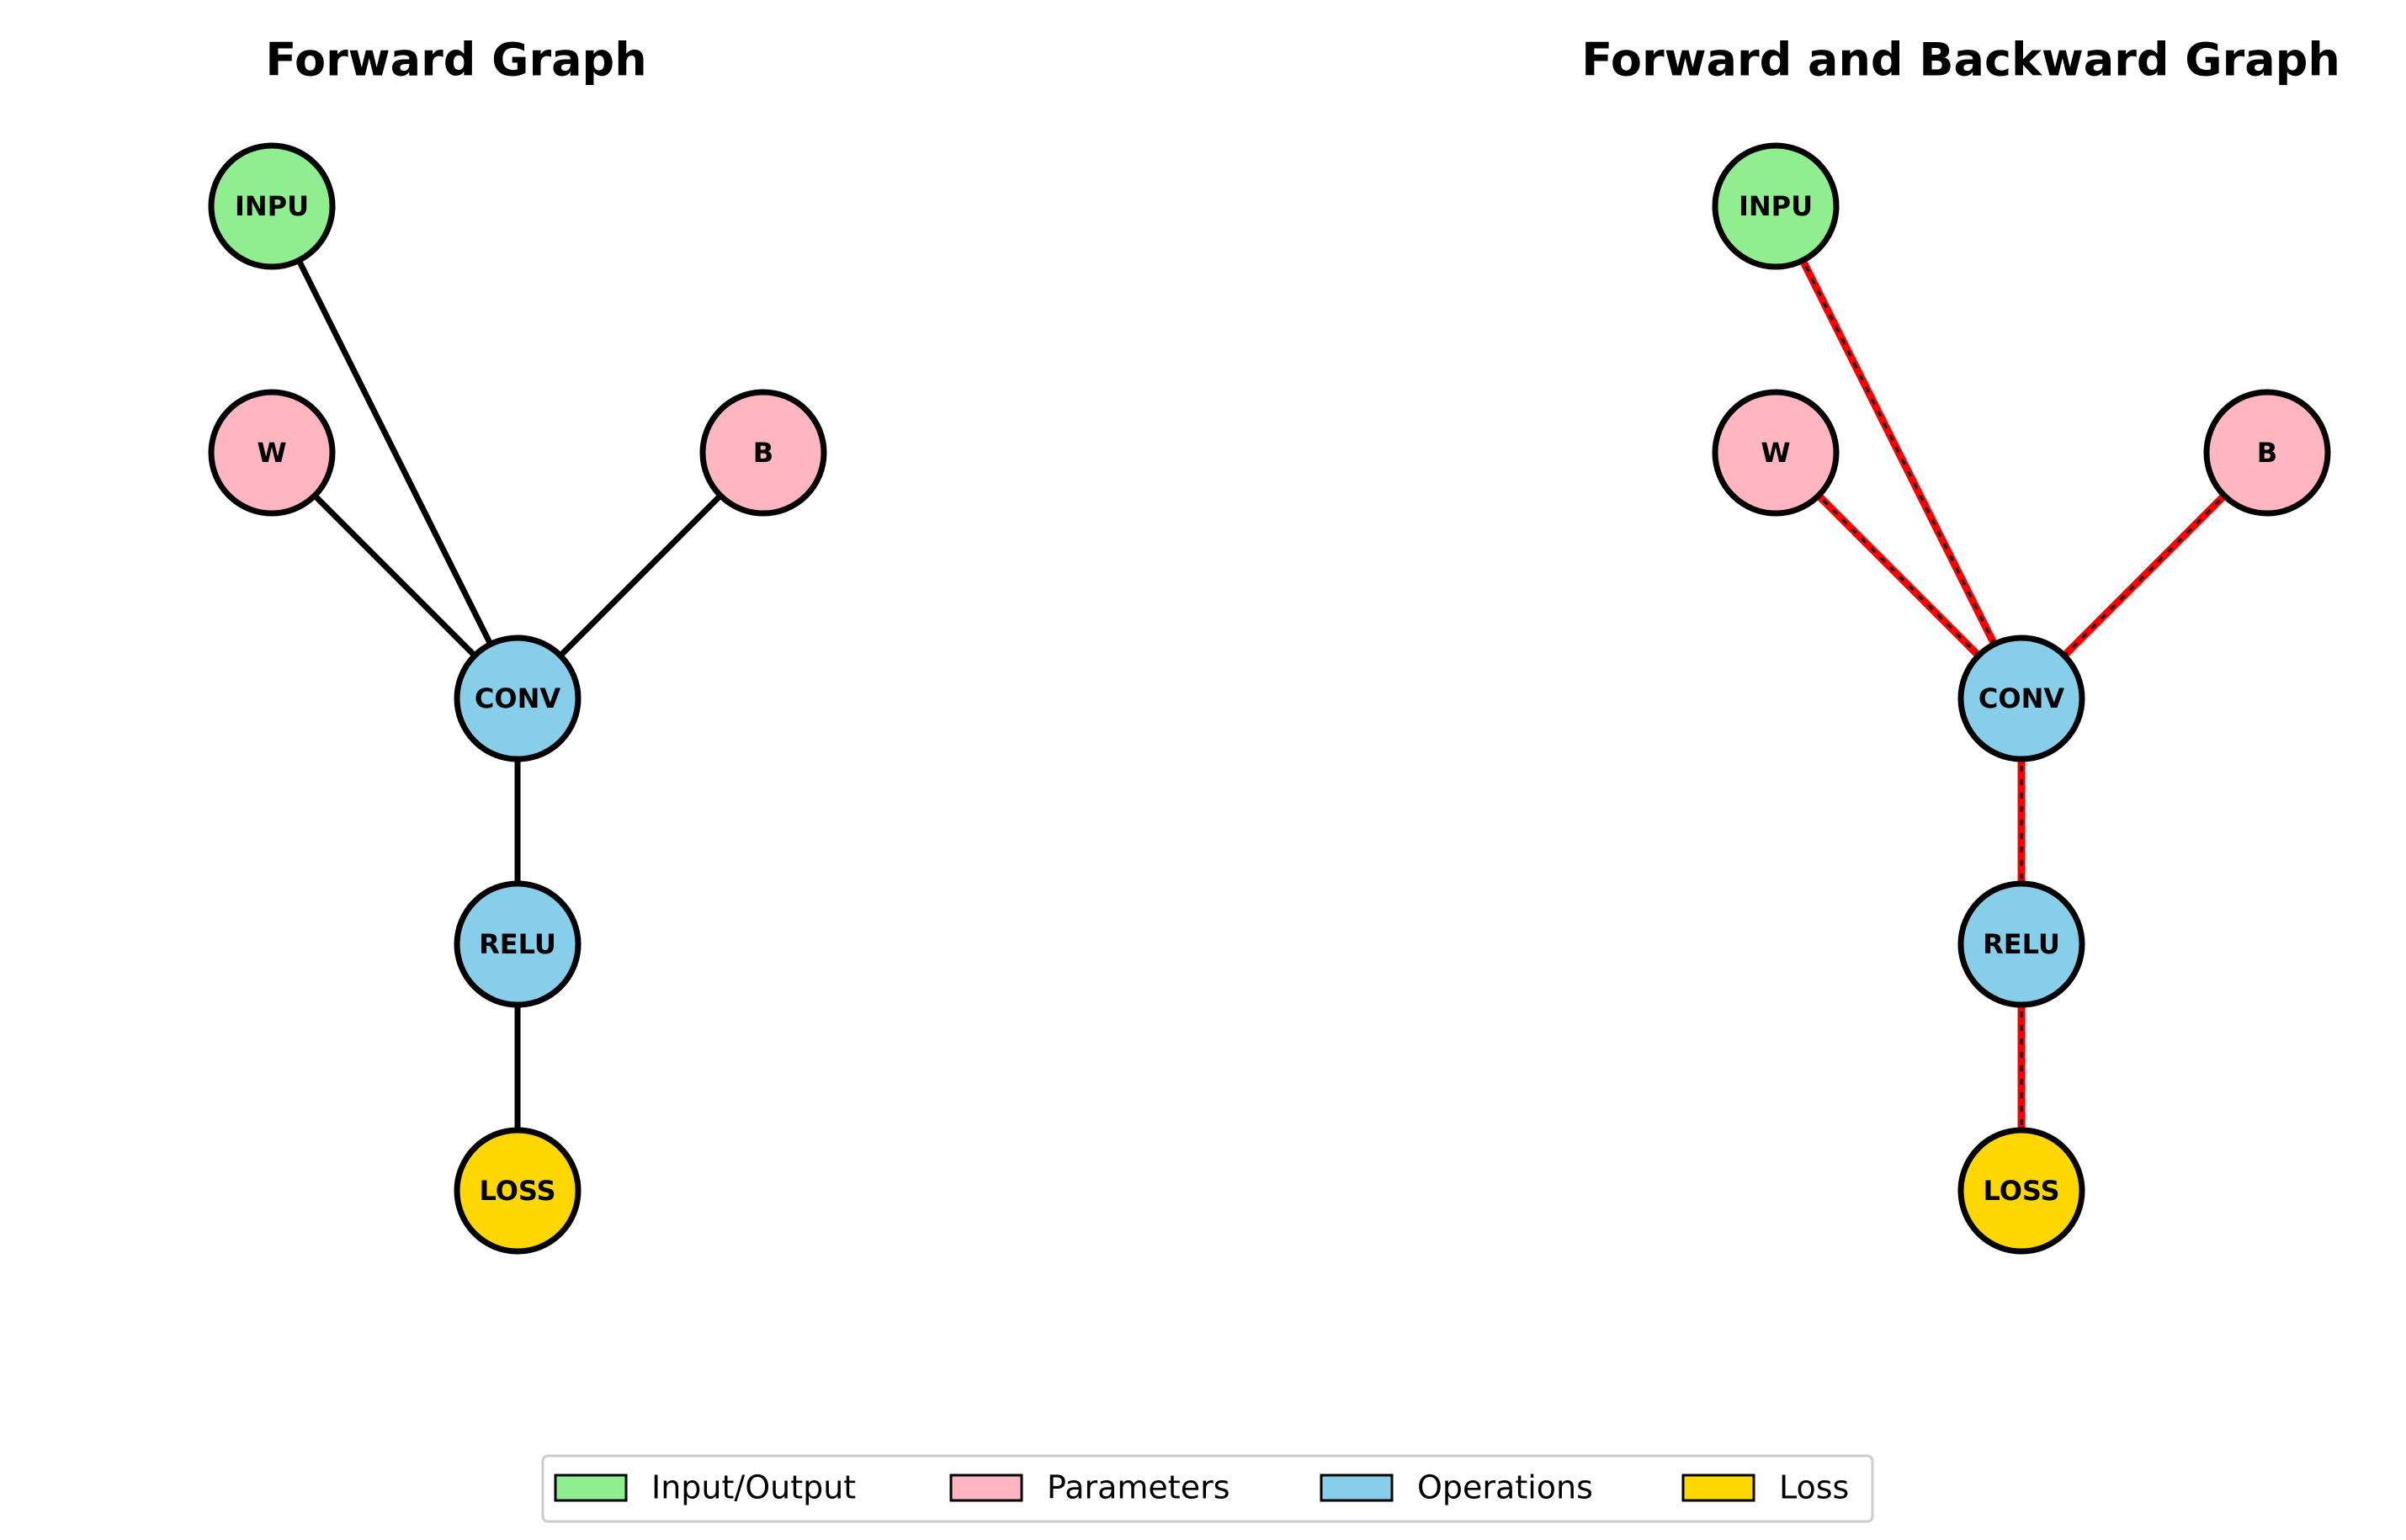  Describe the element at coordinates (986, 1488) in the screenshot. I see `legend-swatch-param` at that location.